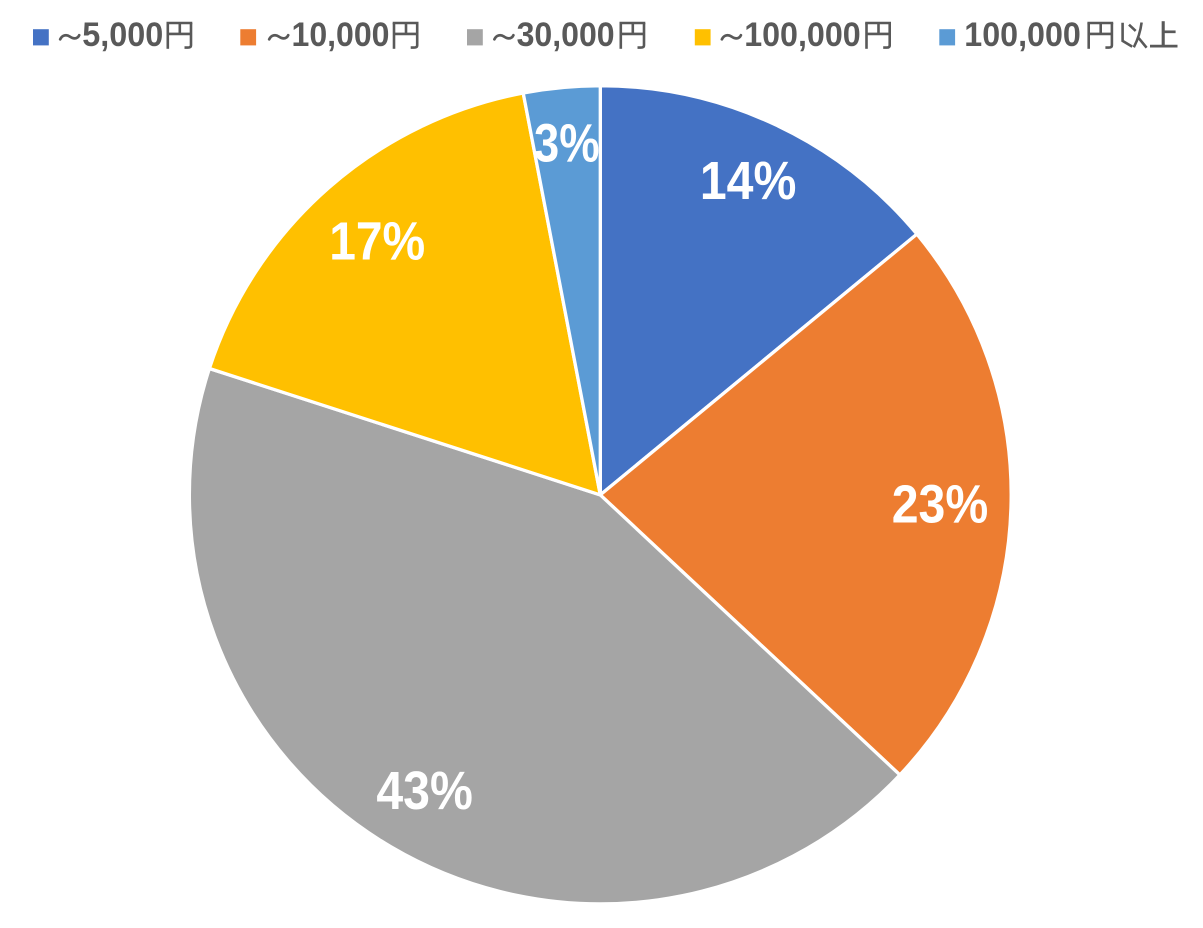  Describe the element at coordinates (122, 35) in the screenshot. I see `svg-text: 5,000` at that location.